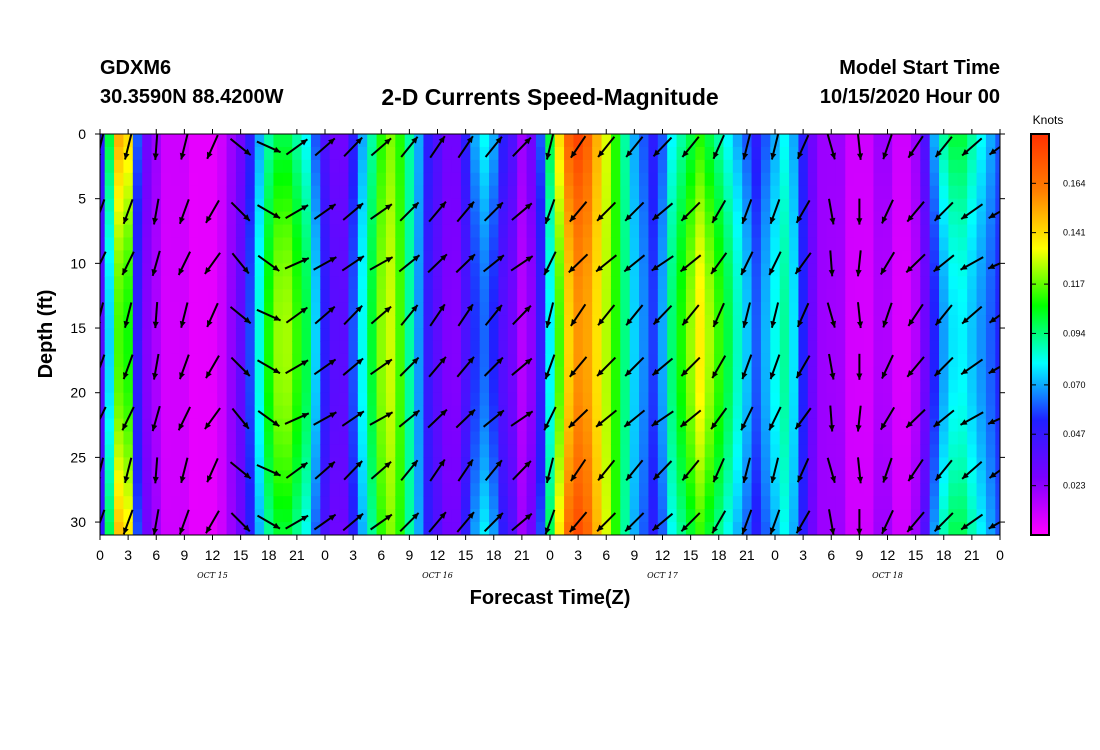  What do you see at coordinates (1074, 284) in the screenshot?
I see `colorbar-tick-label: 0.117` at bounding box center [1074, 284].